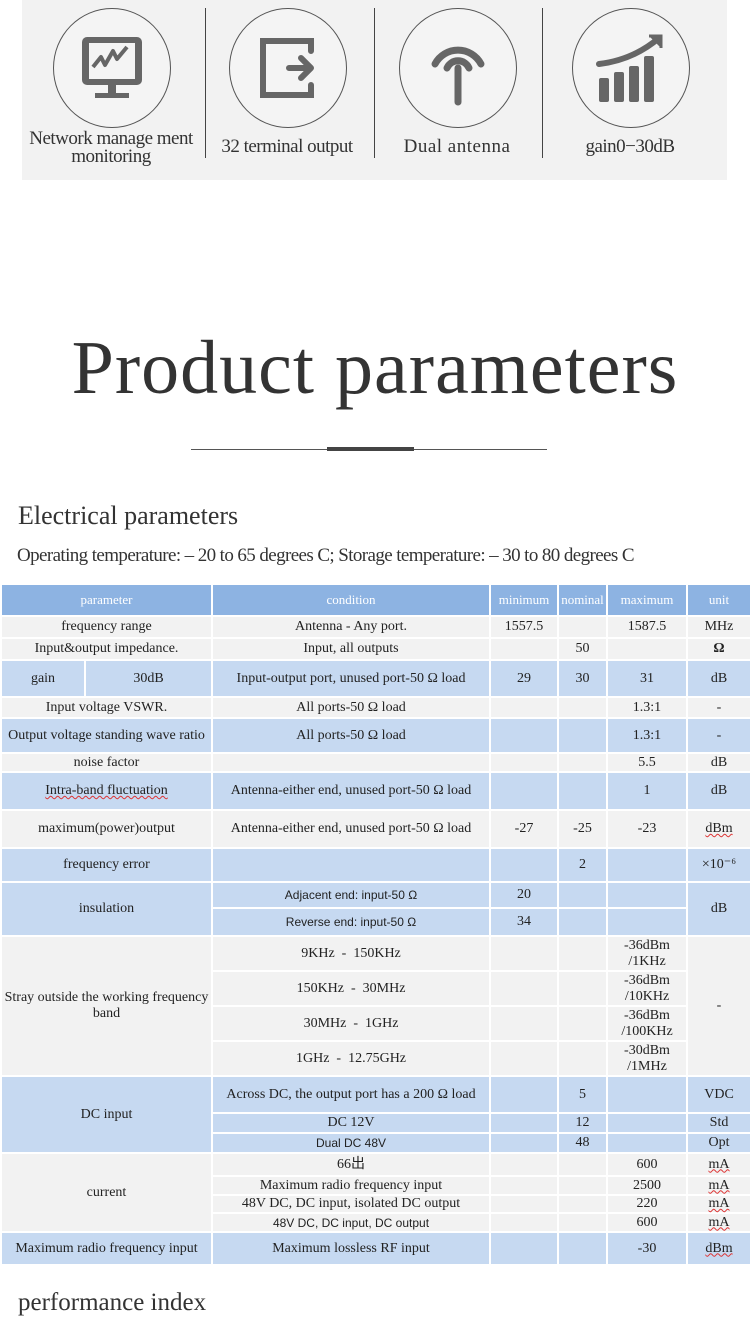  Describe the element at coordinates (718, 1143) in the screenshot. I see `cell: Opt` at that location.